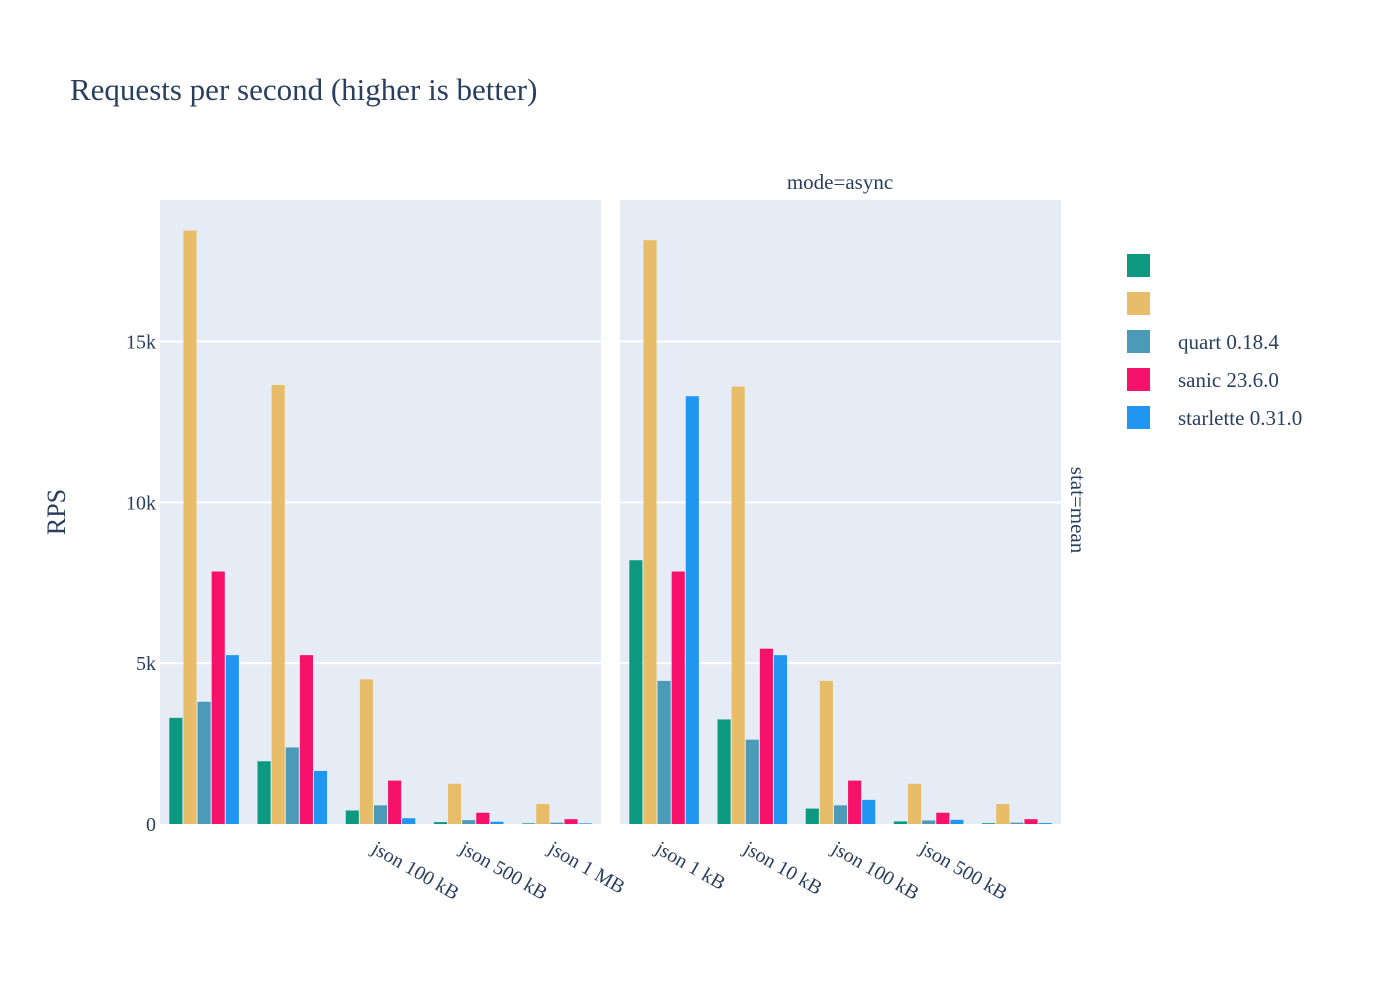  What do you see at coordinates (303, 89) in the screenshot?
I see `chart-title: Requests per second (higher is better)` at bounding box center [303, 89].